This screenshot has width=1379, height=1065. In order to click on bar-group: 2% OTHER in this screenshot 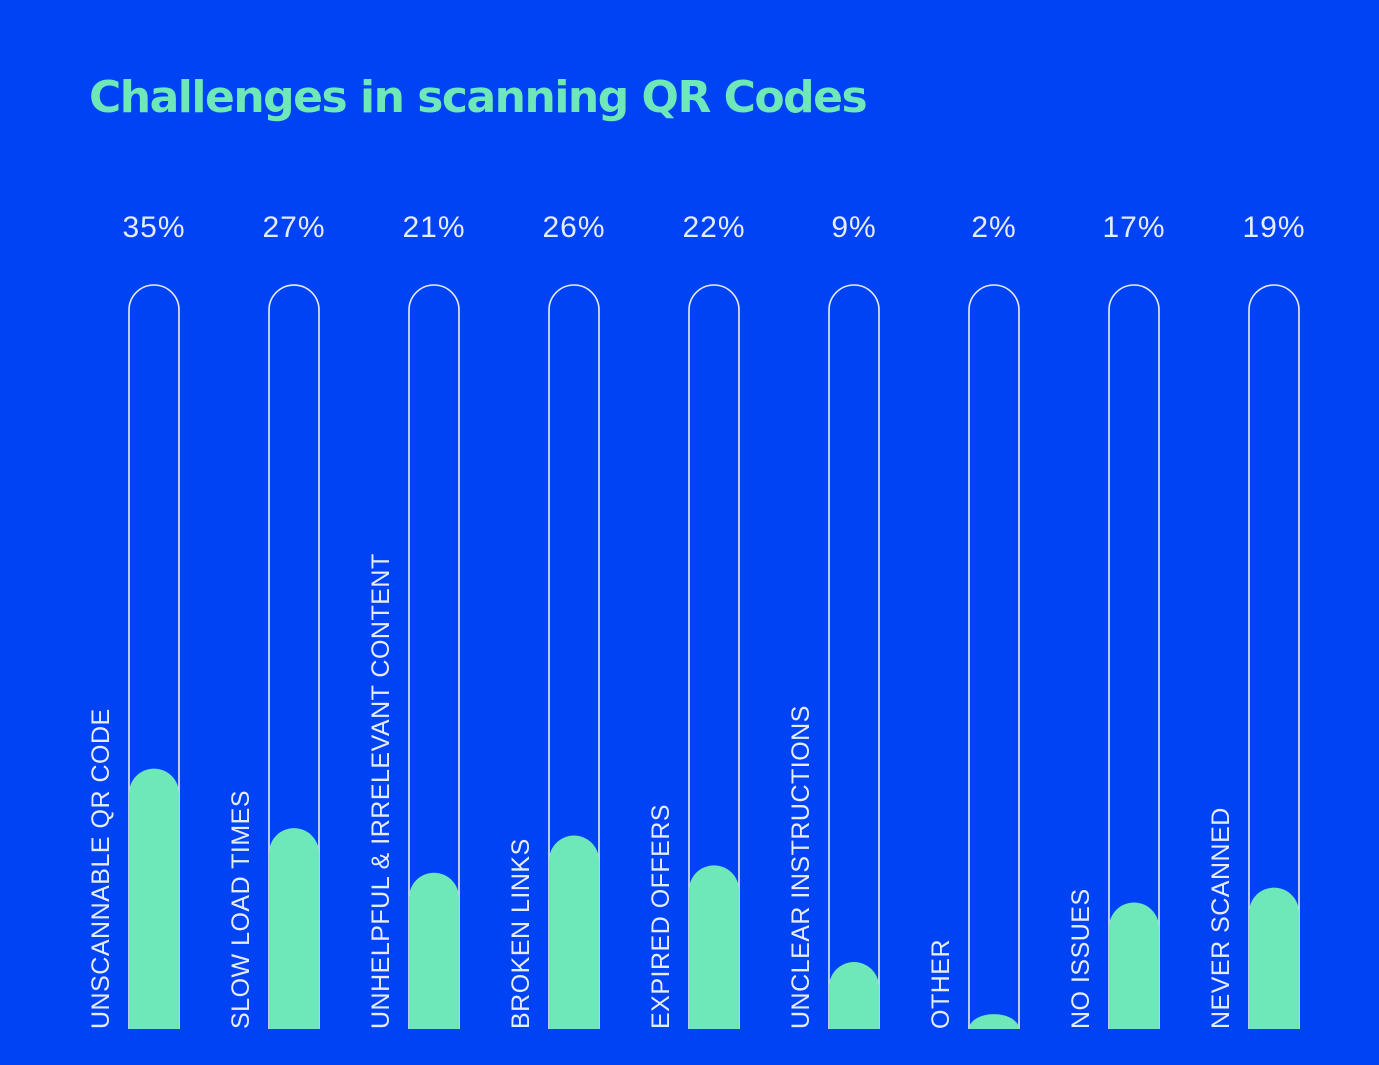, I will do `click(973, 620)`.